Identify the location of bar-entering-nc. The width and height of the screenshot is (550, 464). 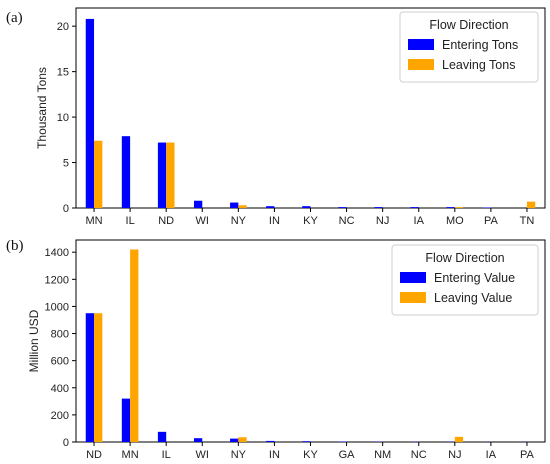
(342, 207).